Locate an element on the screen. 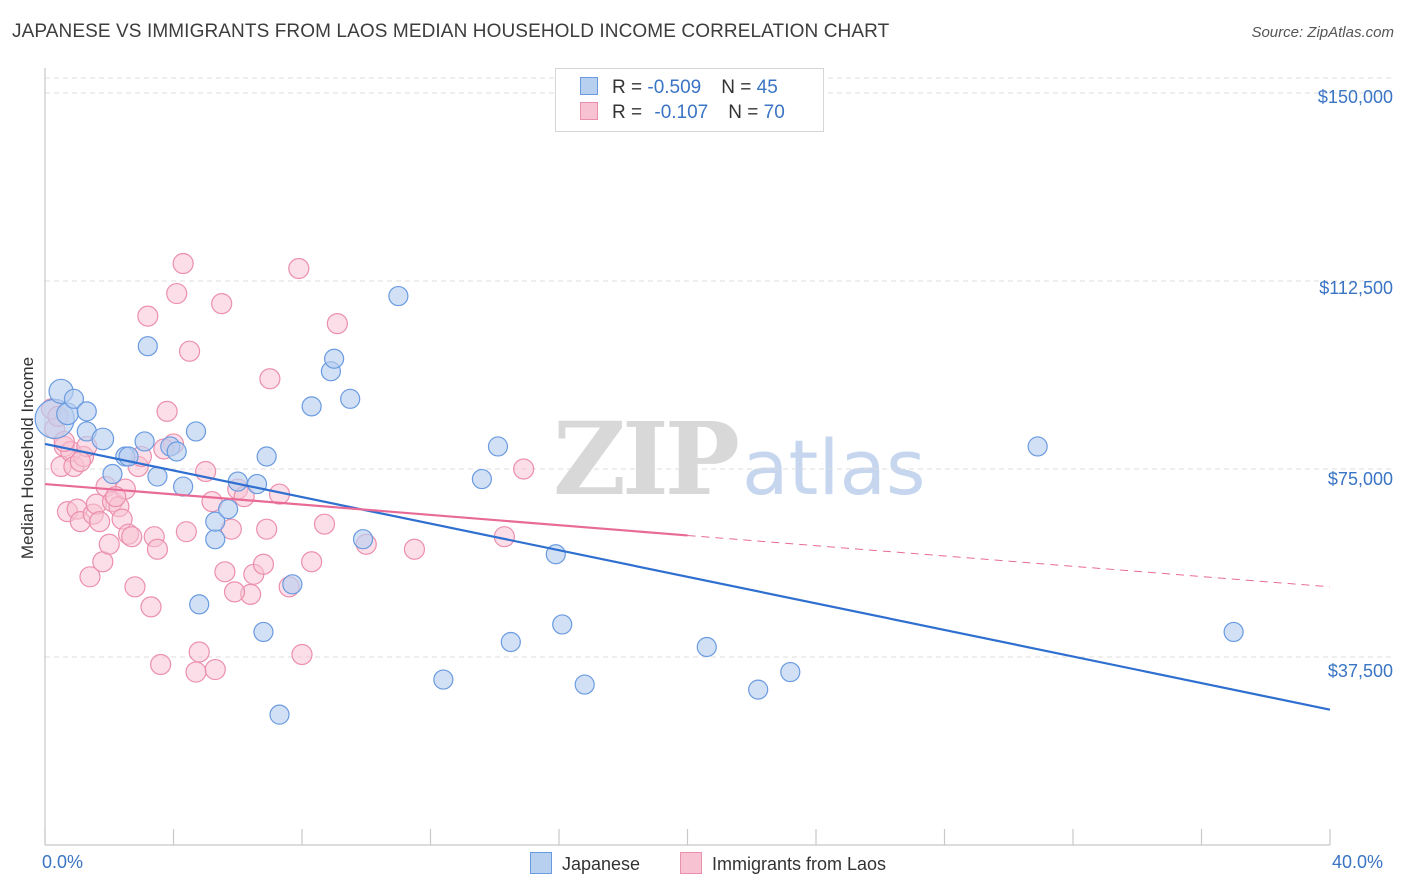  correlation-legend: R = -0.509 N = 45 R = -0.107 N = 70 is located at coordinates (689, 100).